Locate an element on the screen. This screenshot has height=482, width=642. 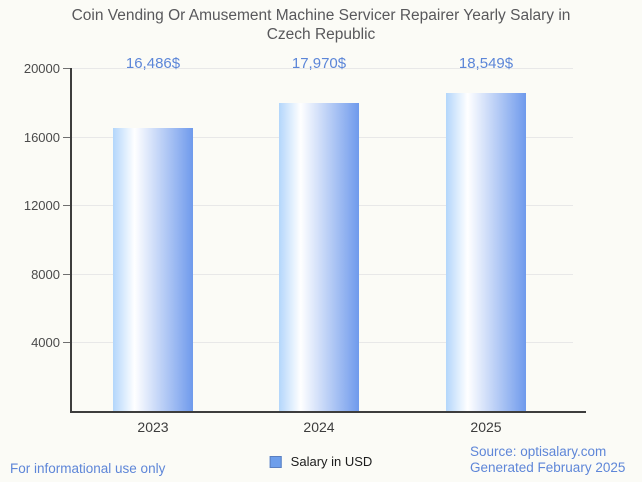
legend: Salary in USD is located at coordinates (321, 461).